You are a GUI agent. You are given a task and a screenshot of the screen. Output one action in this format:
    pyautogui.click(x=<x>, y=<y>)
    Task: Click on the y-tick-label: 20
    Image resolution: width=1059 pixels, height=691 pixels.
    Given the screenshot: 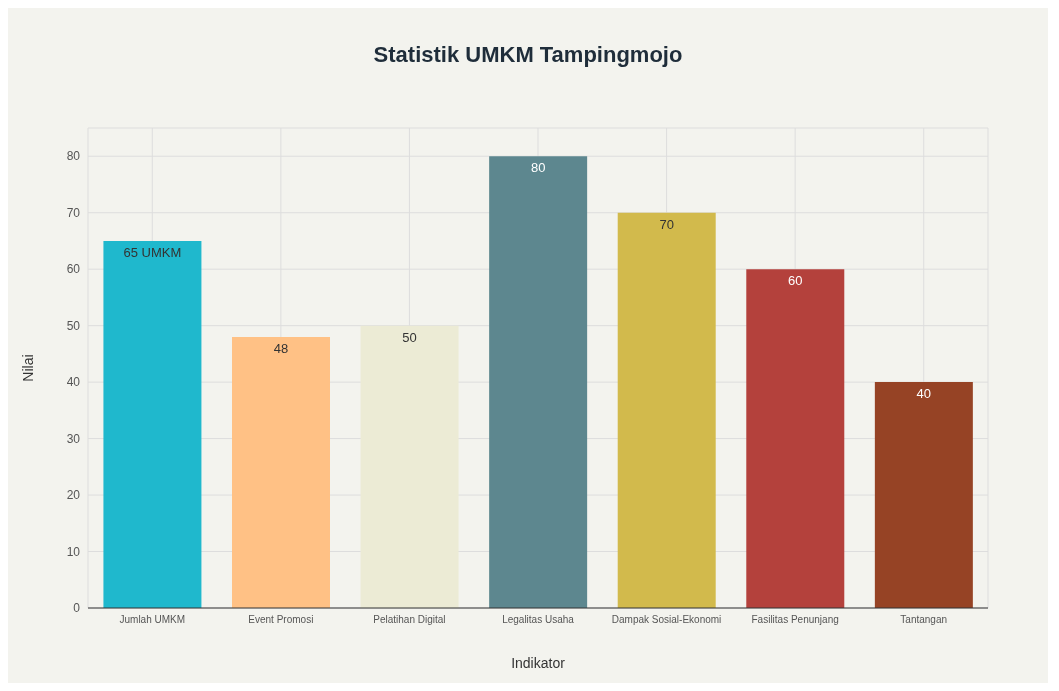 What is the action you would take?
    pyautogui.click(x=73, y=495)
    